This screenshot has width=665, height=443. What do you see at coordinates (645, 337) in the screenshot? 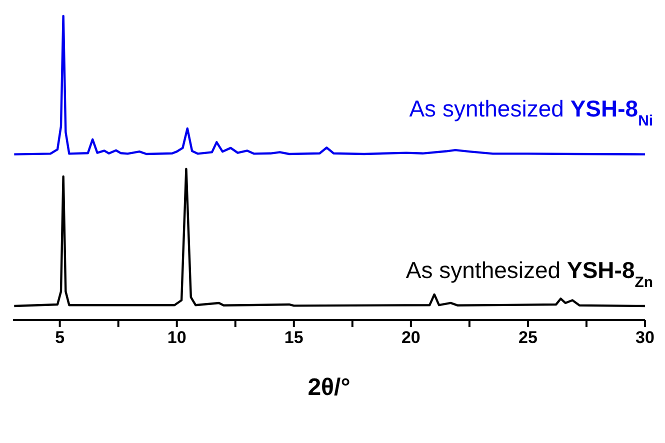
I see `x-tick-label: 30` at bounding box center [645, 337].